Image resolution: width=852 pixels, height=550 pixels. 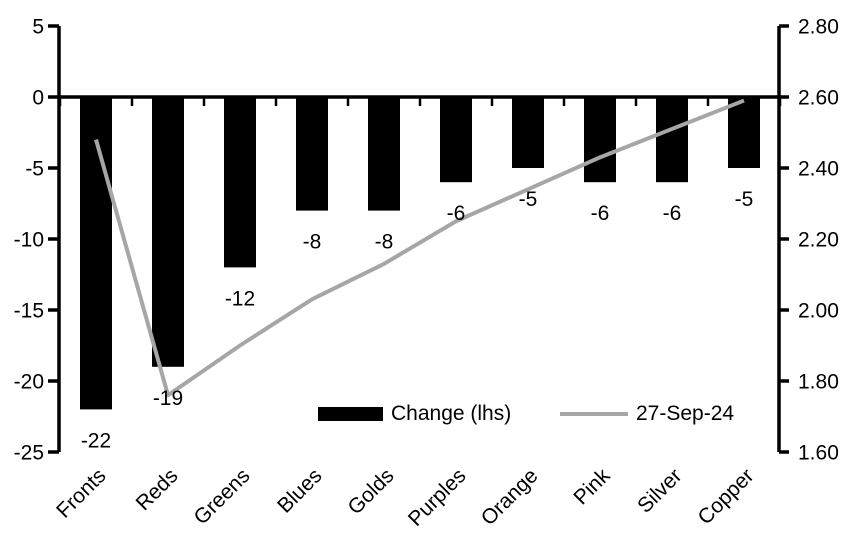 What do you see at coordinates (451, 413) in the screenshot?
I see `legend-bar-label: Change (lhs)` at bounding box center [451, 413].